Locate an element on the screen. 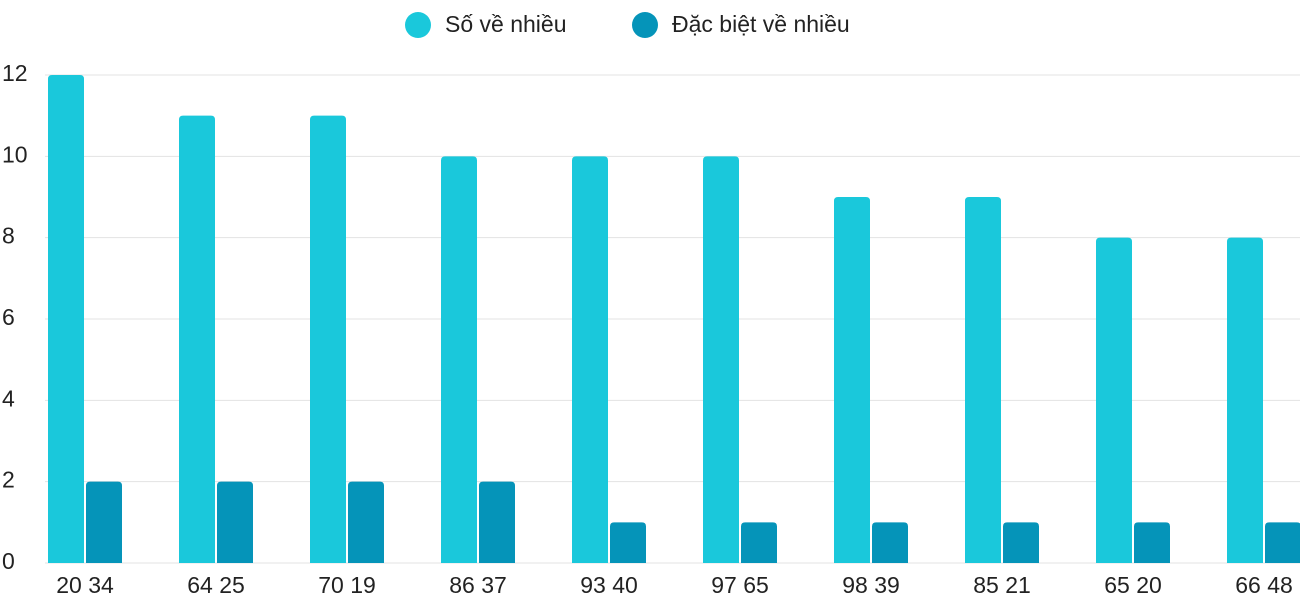  x-tick-label: 98 39 is located at coordinates (871, 585).